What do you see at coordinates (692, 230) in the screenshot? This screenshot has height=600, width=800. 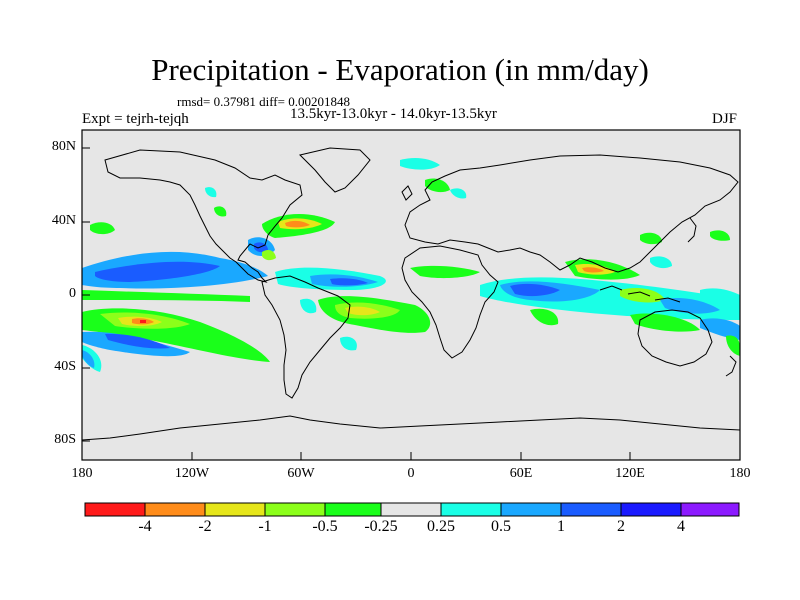 I see `japan-coast` at bounding box center [692, 230].